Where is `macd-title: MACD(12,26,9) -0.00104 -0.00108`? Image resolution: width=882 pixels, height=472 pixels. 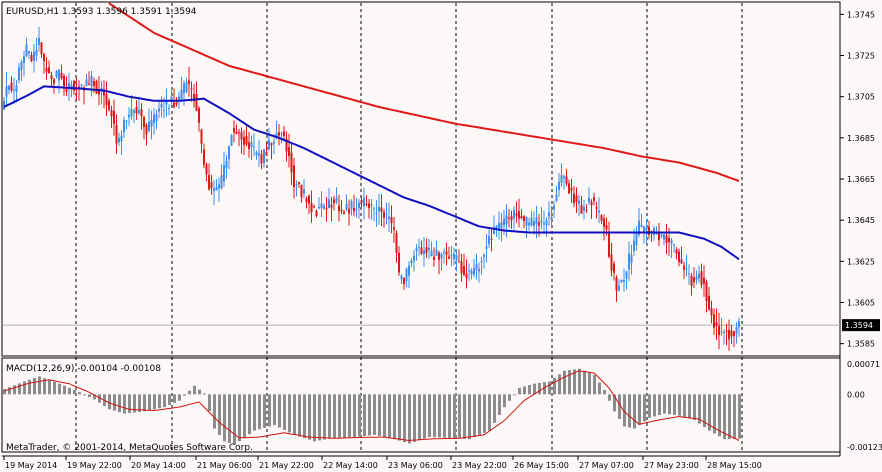 macd-title: MACD(12,26,9) -0.00104 -0.00108 is located at coordinates (83, 369).